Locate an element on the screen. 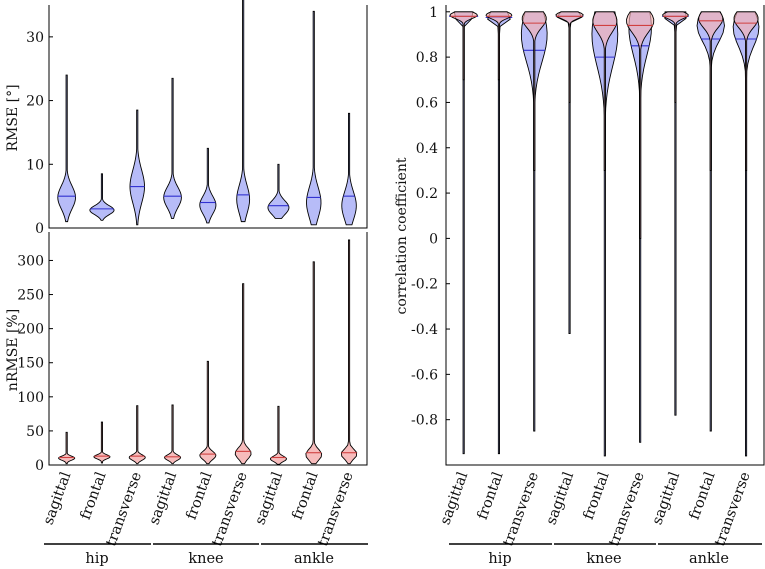 This screenshot has height=569, width=765. corr-ytick-label: 0.2 is located at coordinates (427, 194).